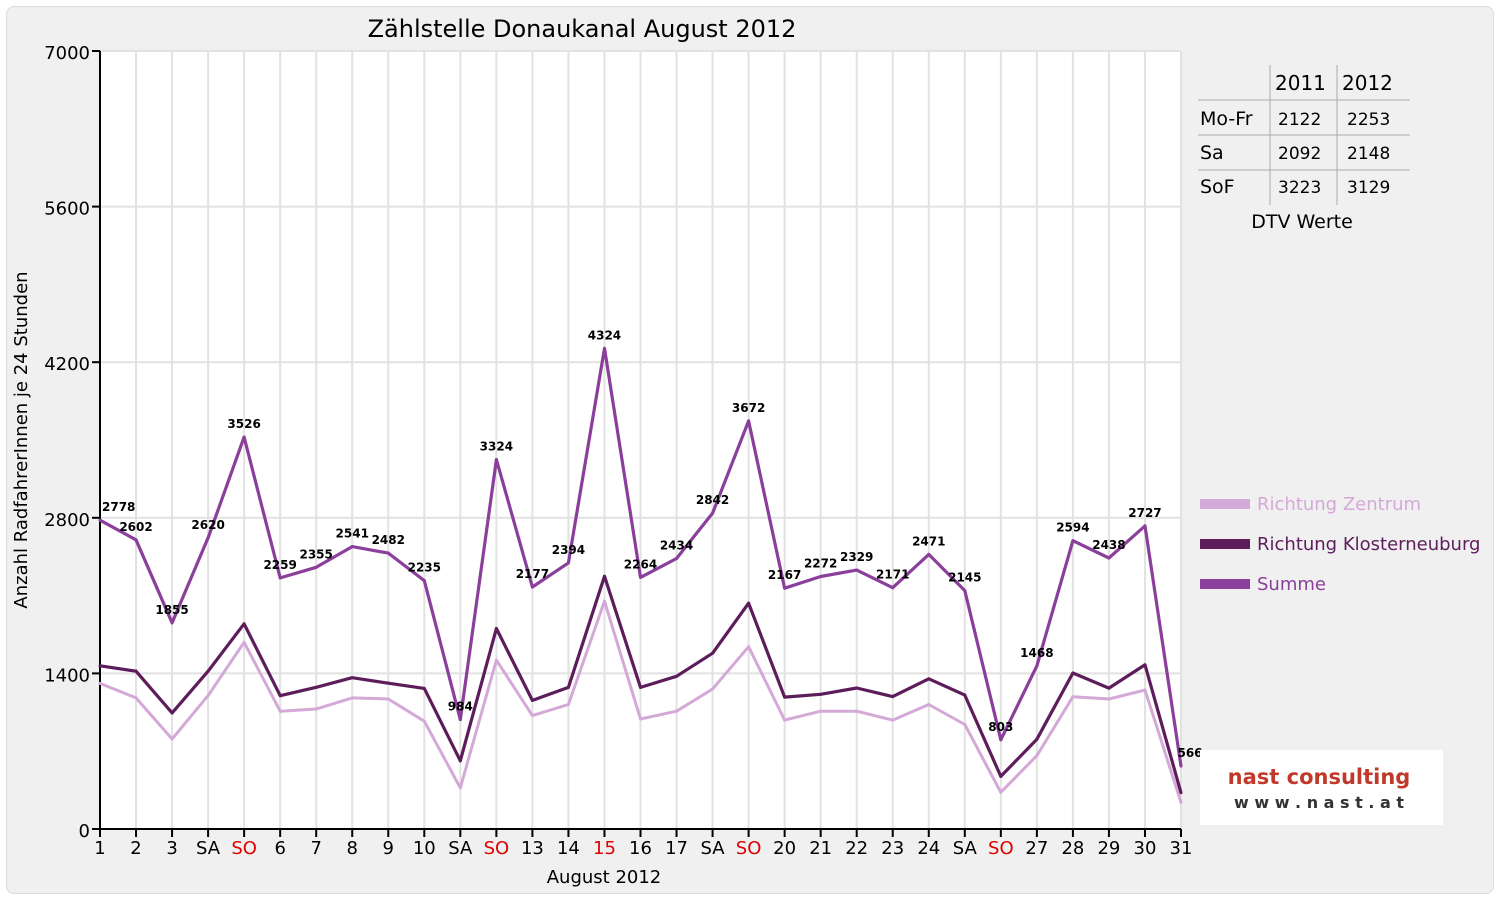 The width and height of the screenshot is (1500, 900). Describe the element at coordinates (67, 209) in the screenshot. I see `y-tick-label: 5600` at that location.